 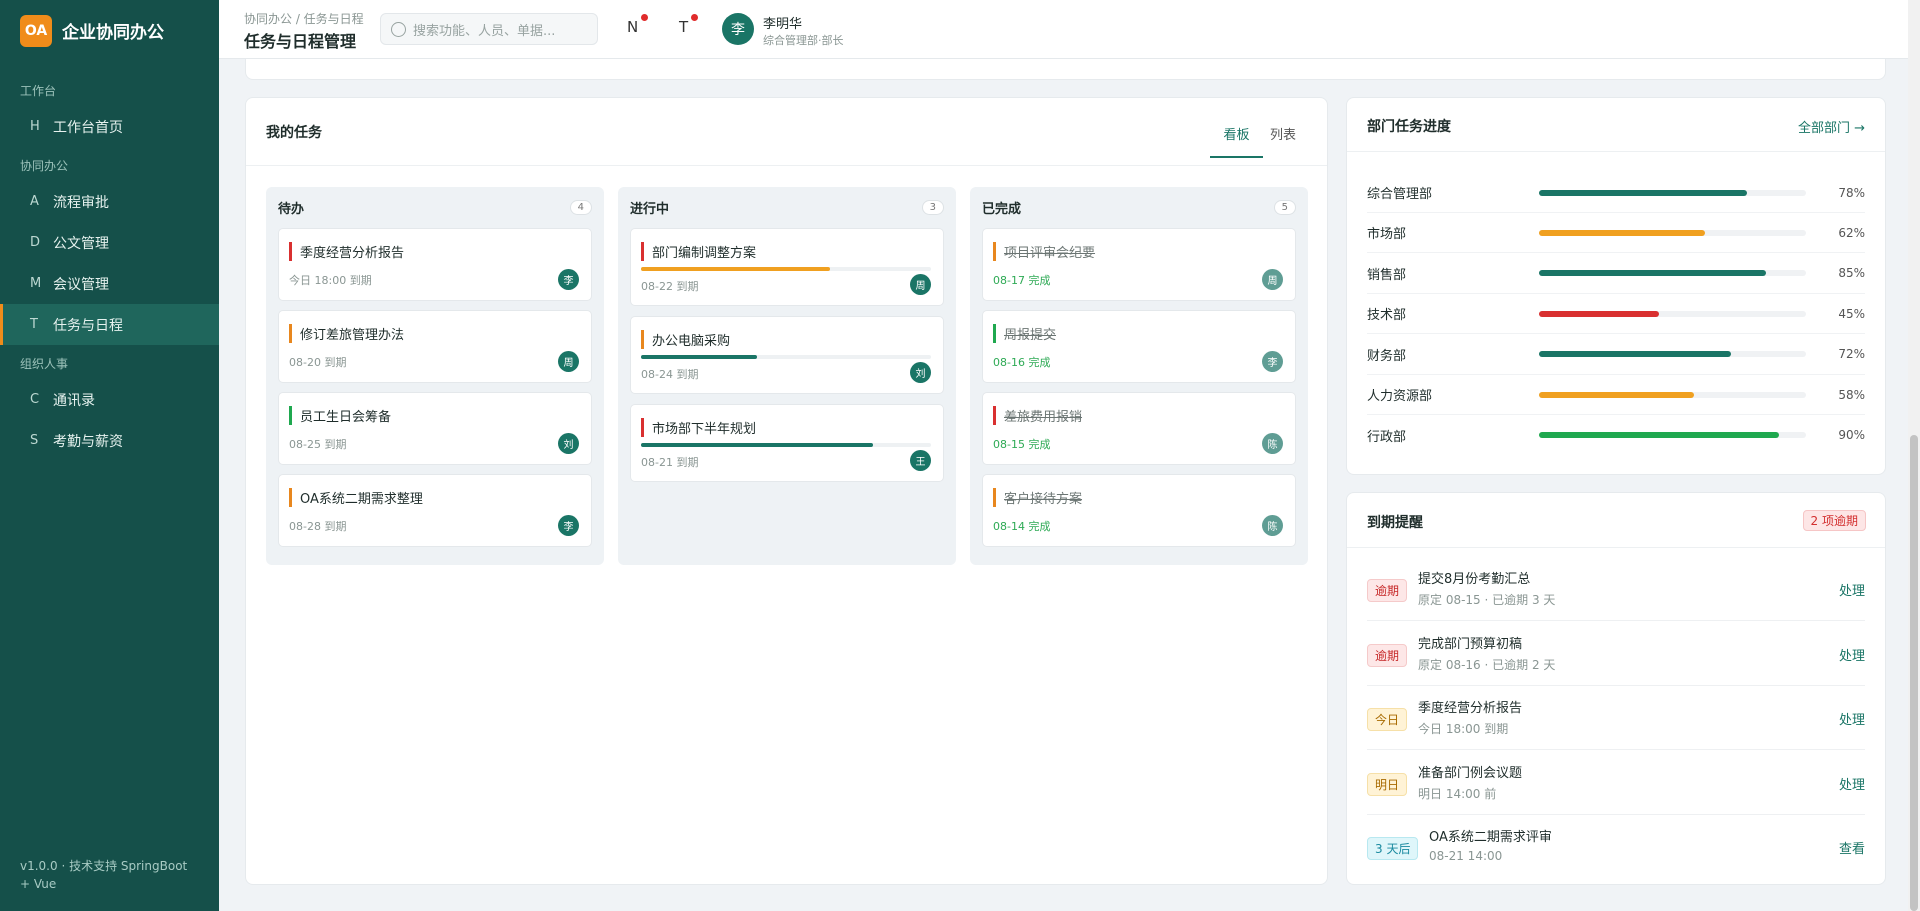 I want to click on nav-group-title: 协同办公, so click(x=44, y=166).